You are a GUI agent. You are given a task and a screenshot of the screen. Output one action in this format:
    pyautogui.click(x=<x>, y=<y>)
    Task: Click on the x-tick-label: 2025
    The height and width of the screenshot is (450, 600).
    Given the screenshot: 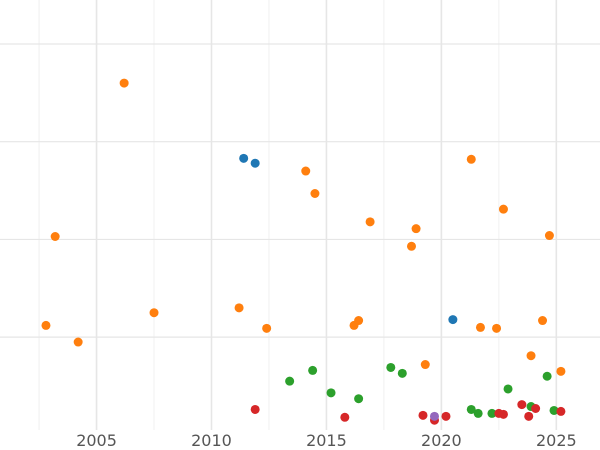 What is the action you would take?
    pyautogui.click(x=556, y=440)
    